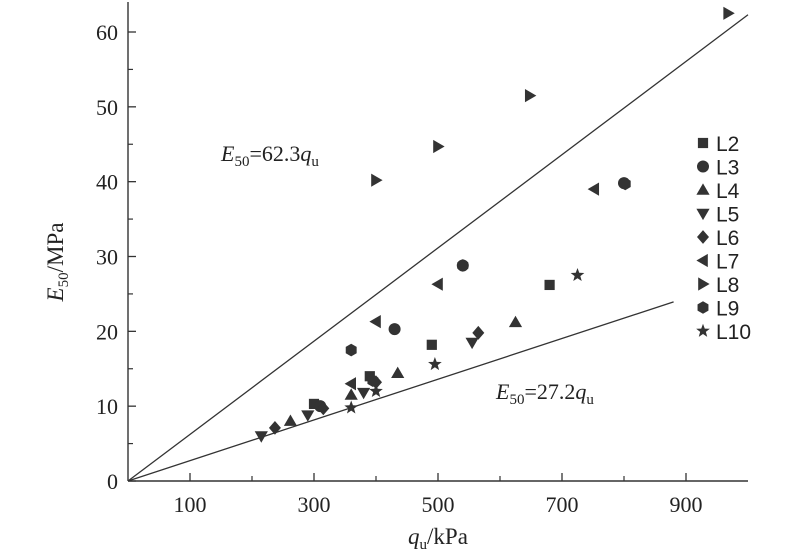 The width and height of the screenshot is (800, 557). I want to click on x-tick-label: 900, so click(686, 504).